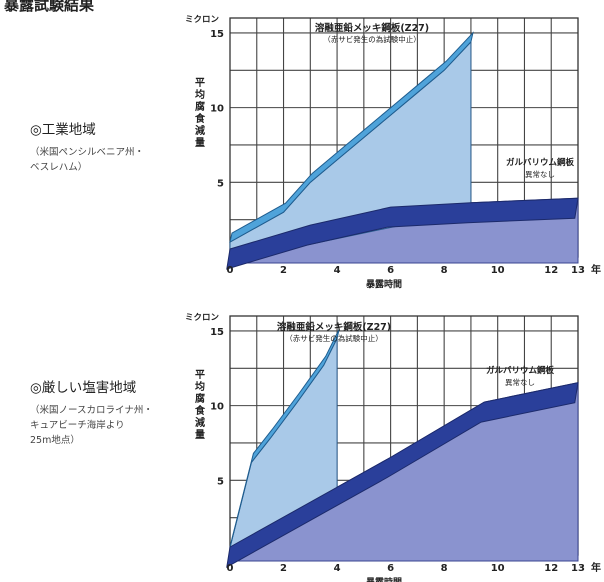  I want to click on region-label-2: ◎厳しい塩害地域 （米国ノースカロライナ州・ キュアビーチ海岸より 25m地点）, so click(91, 412).